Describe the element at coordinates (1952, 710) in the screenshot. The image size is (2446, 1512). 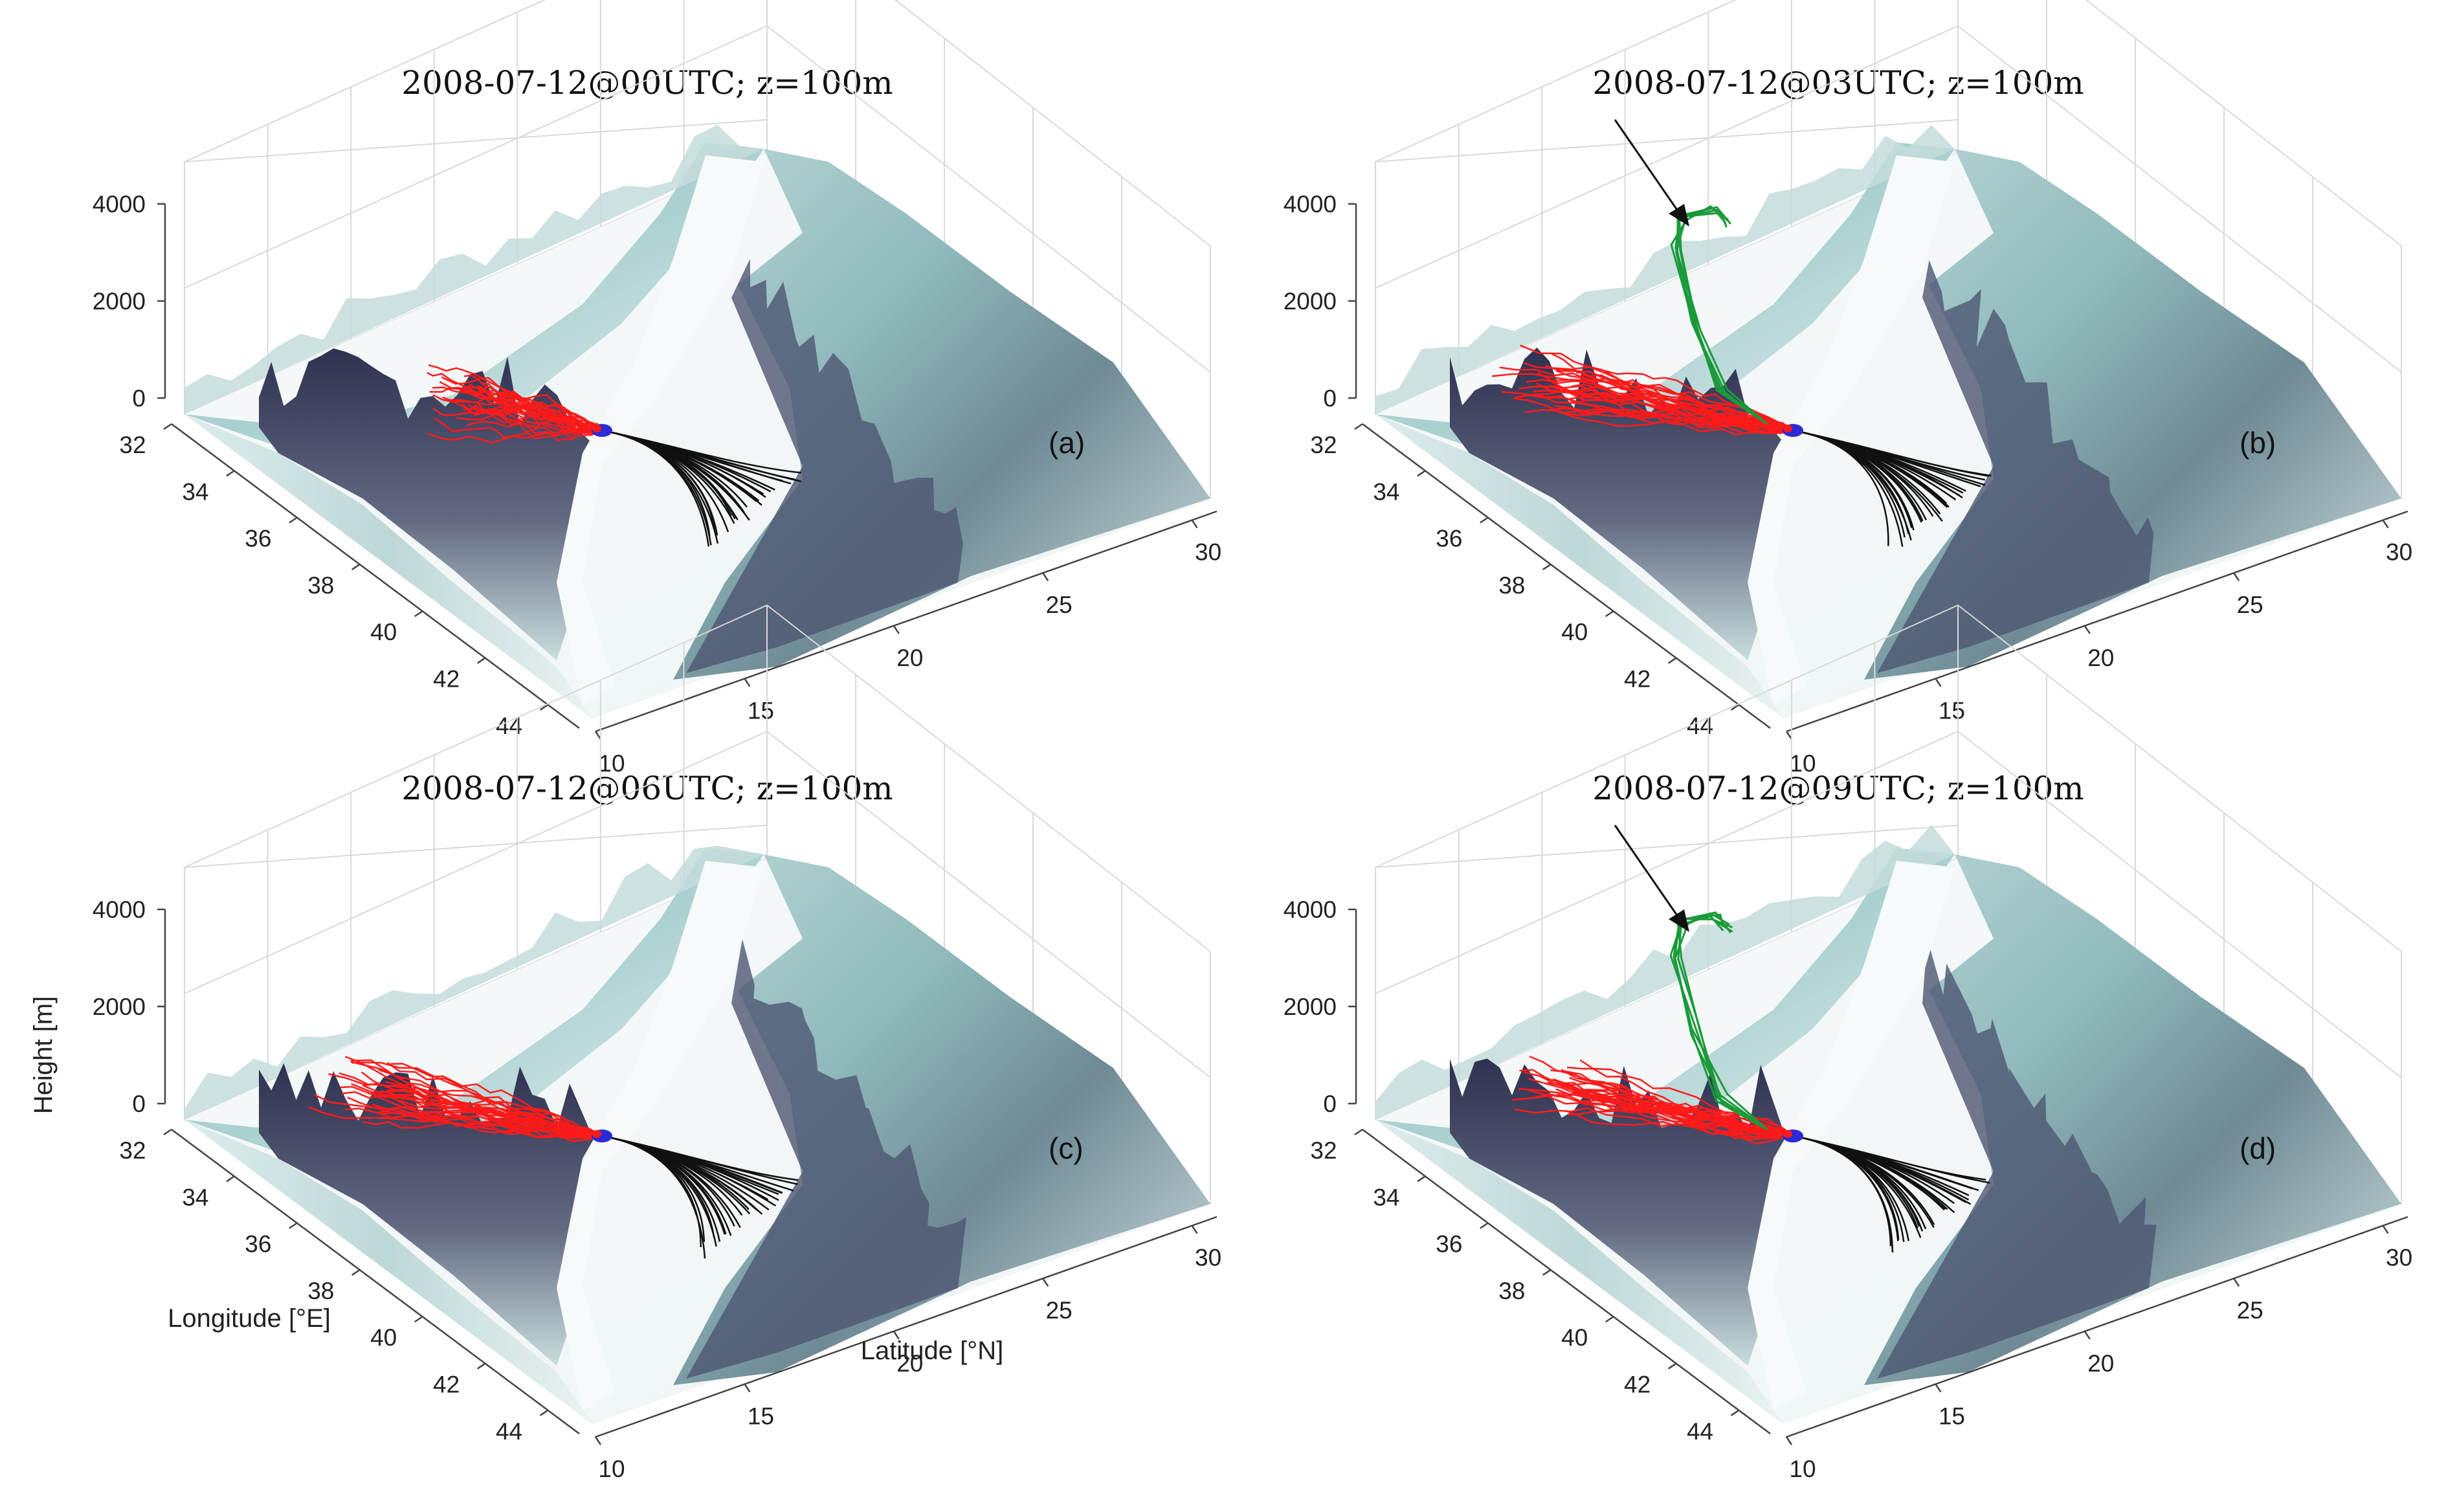
I see `lat-tick-label: 15` at that location.